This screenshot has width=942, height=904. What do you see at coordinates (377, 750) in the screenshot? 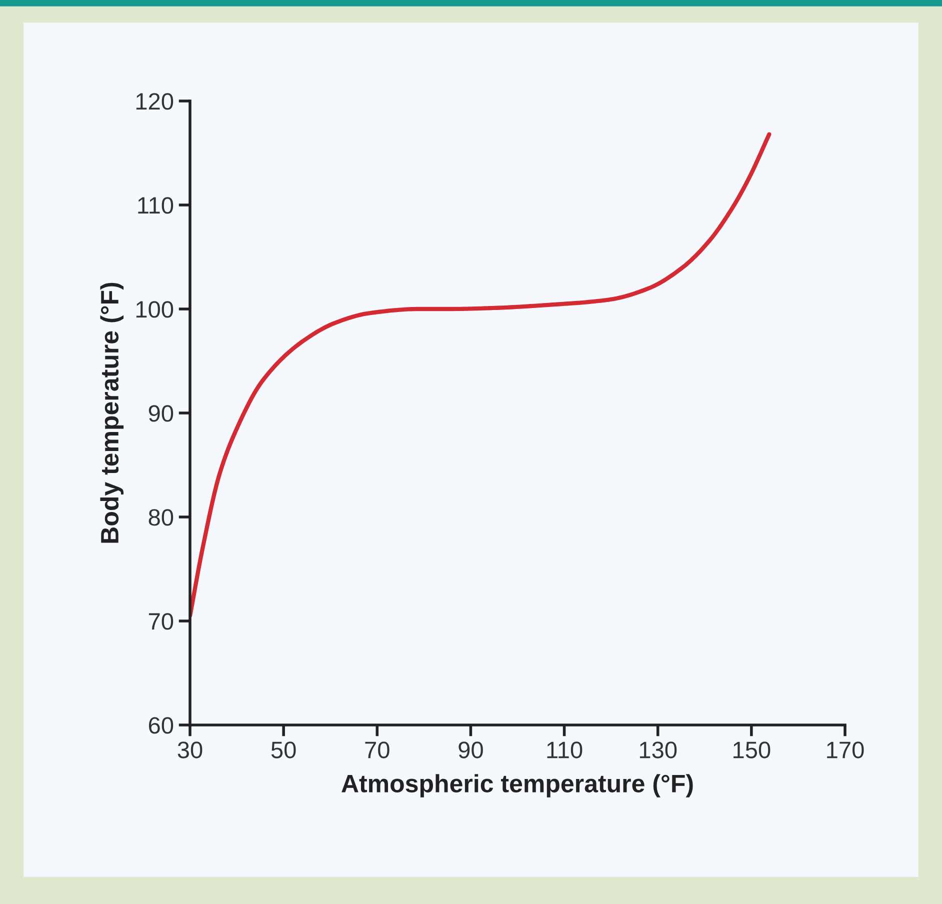
I see `x-tick-label: 70` at bounding box center [377, 750].